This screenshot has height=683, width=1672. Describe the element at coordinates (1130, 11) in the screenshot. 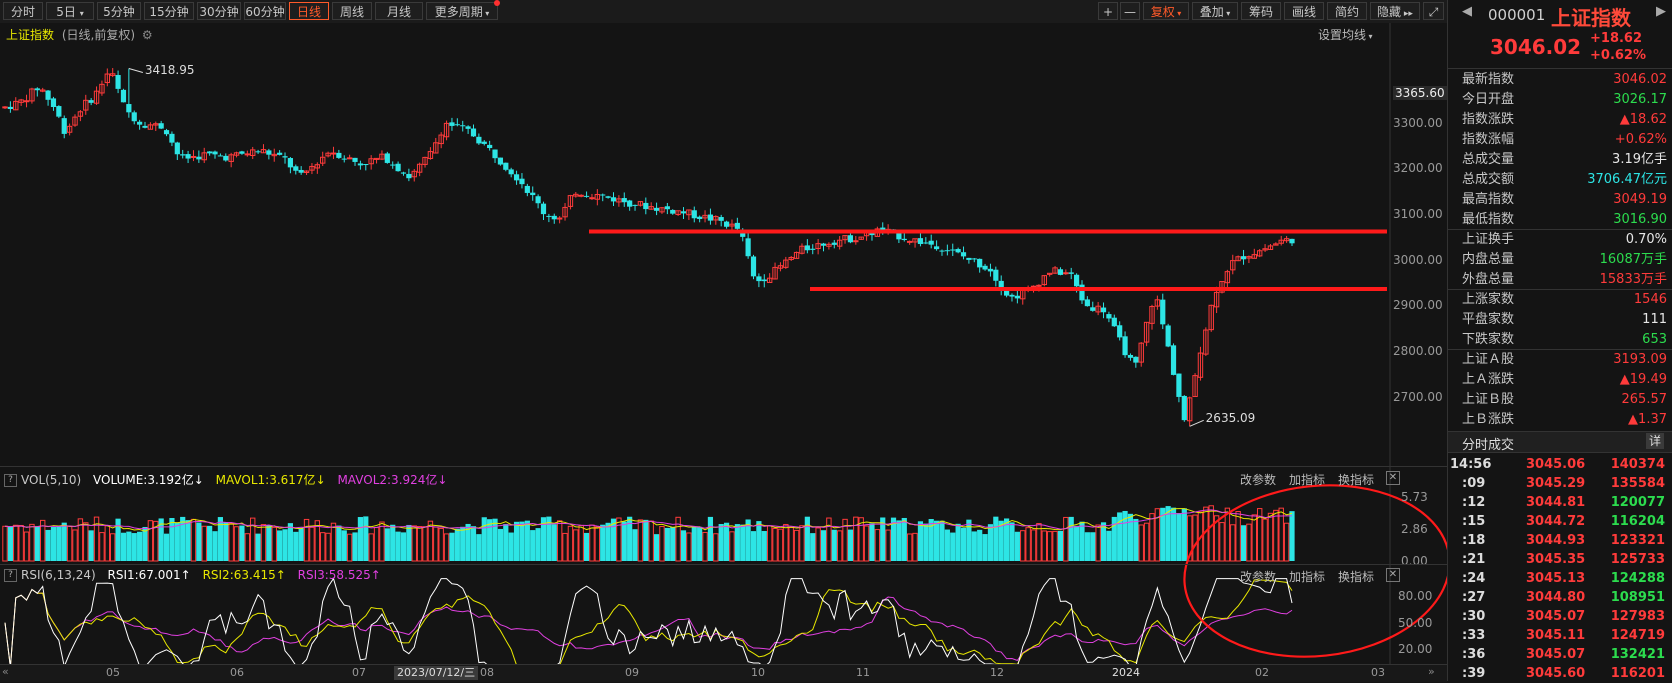

I see `zoom-out-button: —` at that location.